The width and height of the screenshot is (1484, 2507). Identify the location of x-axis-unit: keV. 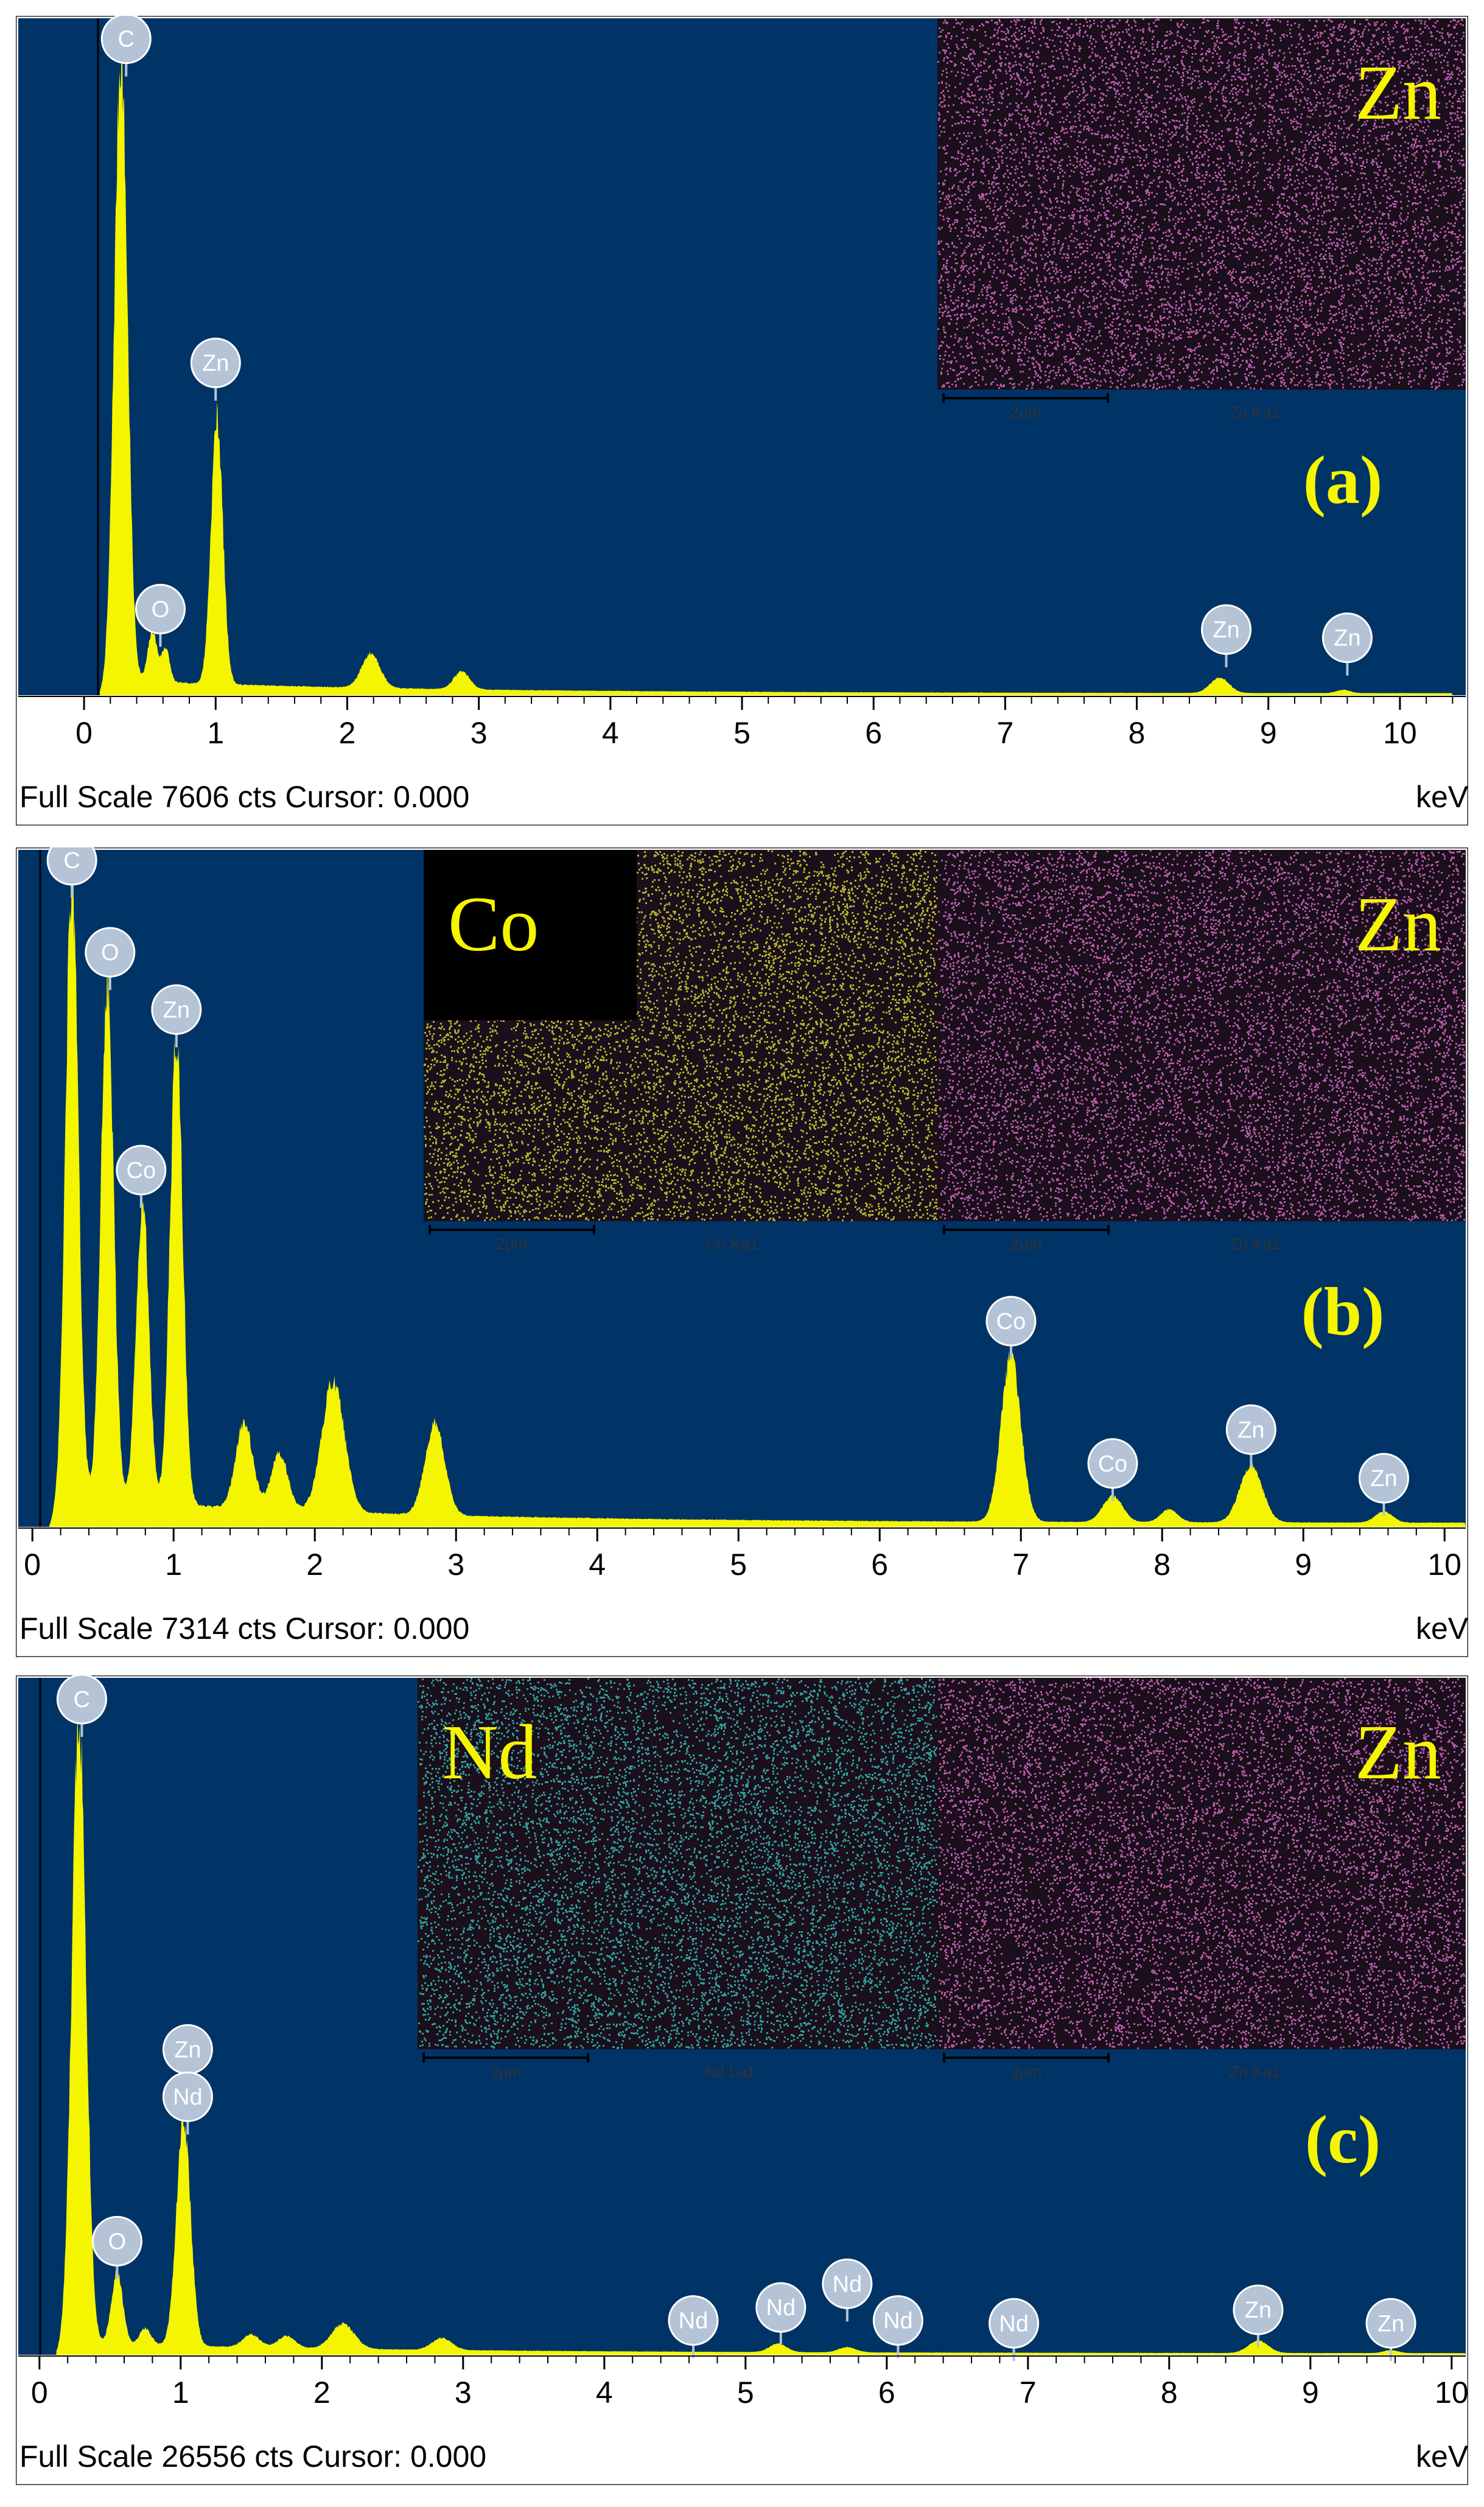
(1442, 797).